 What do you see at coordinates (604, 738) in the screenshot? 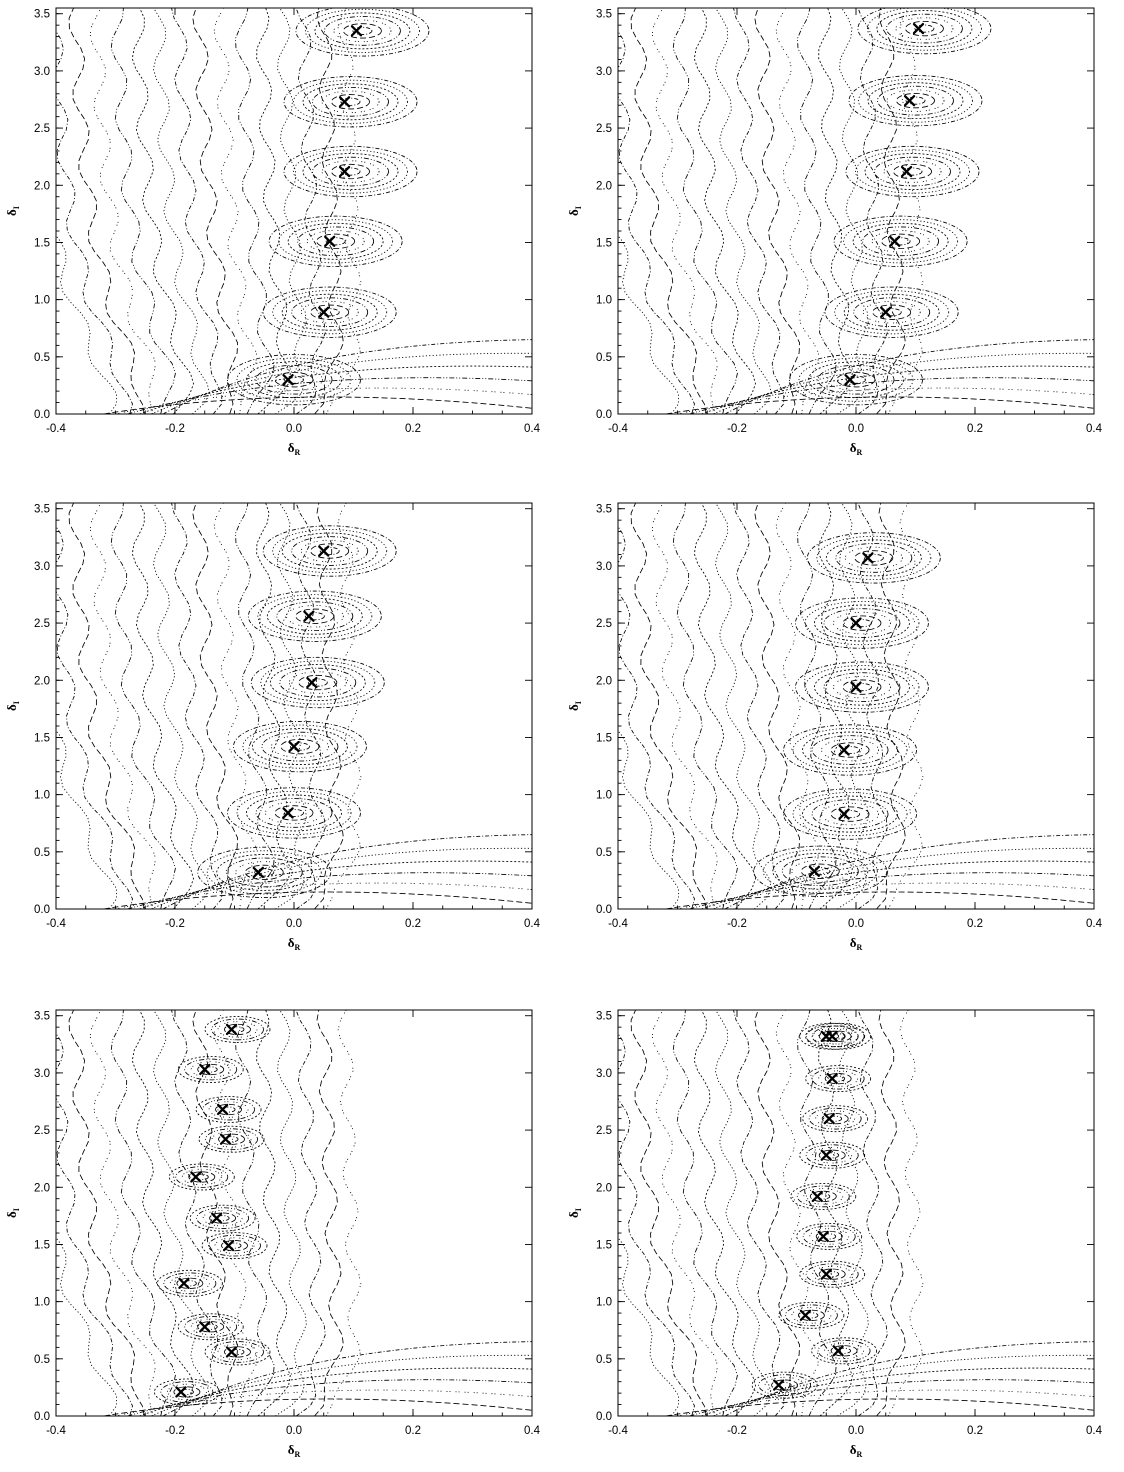
I see `y-tick-label: 1.5` at bounding box center [604, 738].